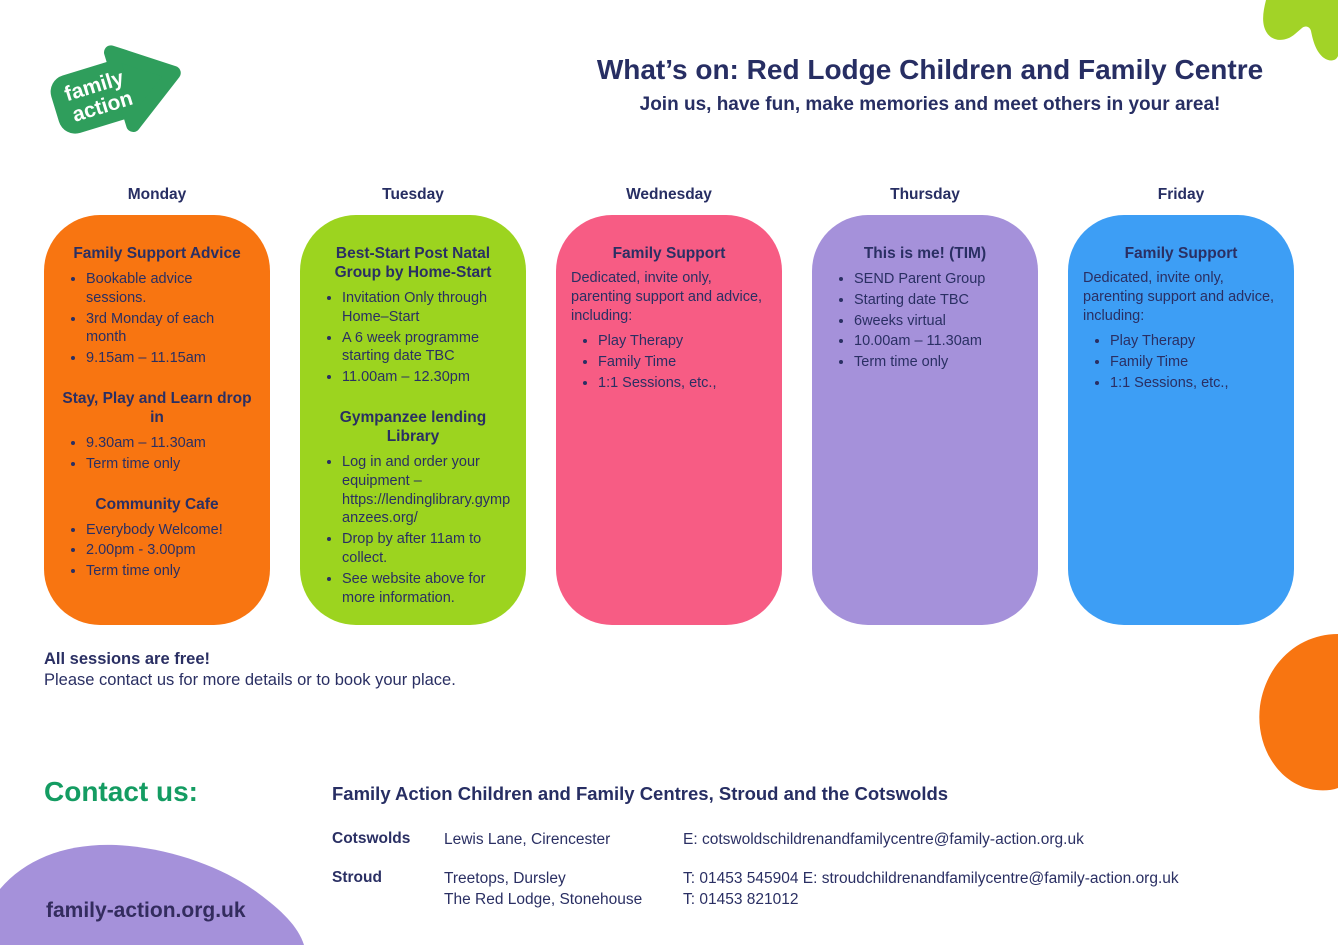 The height and width of the screenshot is (945, 1338). Describe the element at coordinates (426, 377) in the screenshot. I see `bullet-item: 11.00am – 12.30pm` at that location.